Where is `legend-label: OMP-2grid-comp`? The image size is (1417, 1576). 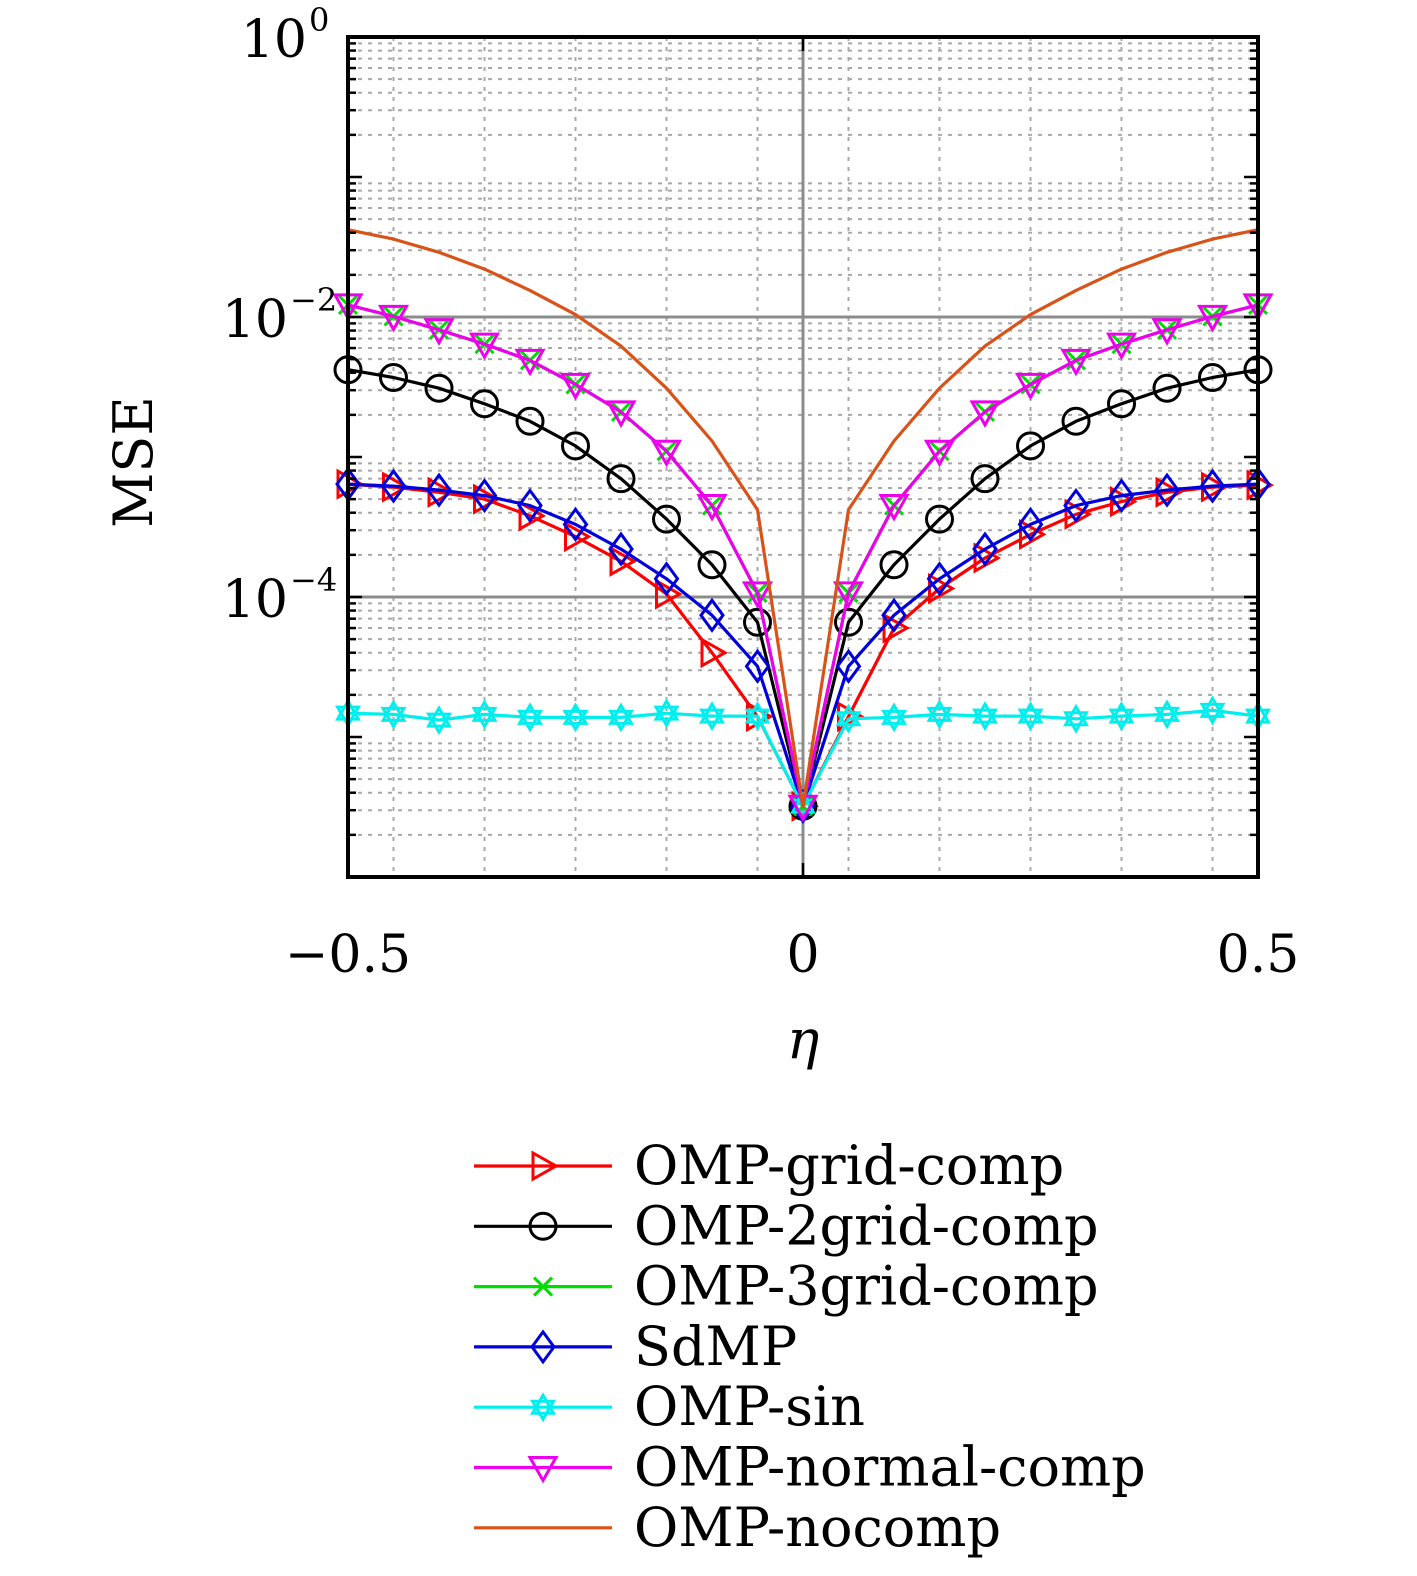
legend-label: OMP-2grid-comp is located at coordinates (866, 1225).